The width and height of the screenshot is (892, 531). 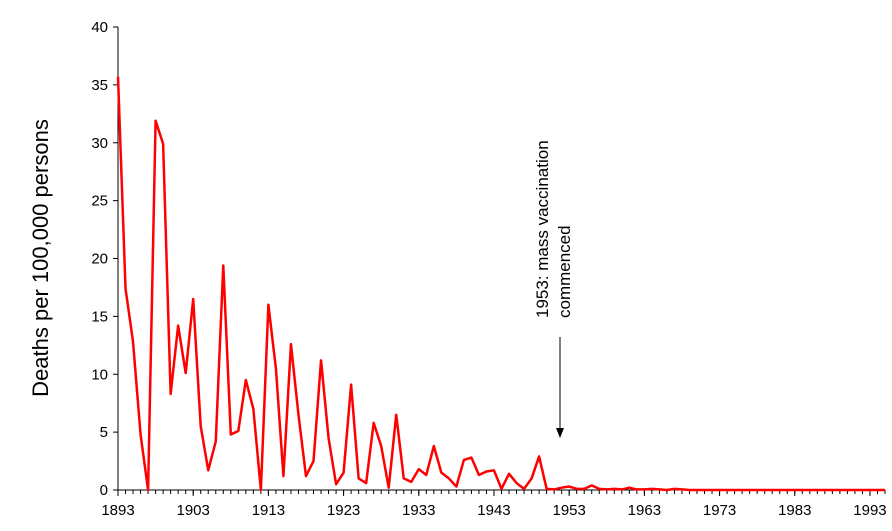 What do you see at coordinates (99, 201) in the screenshot?
I see `y-tick-label: 25` at bounding box center [99, 201].